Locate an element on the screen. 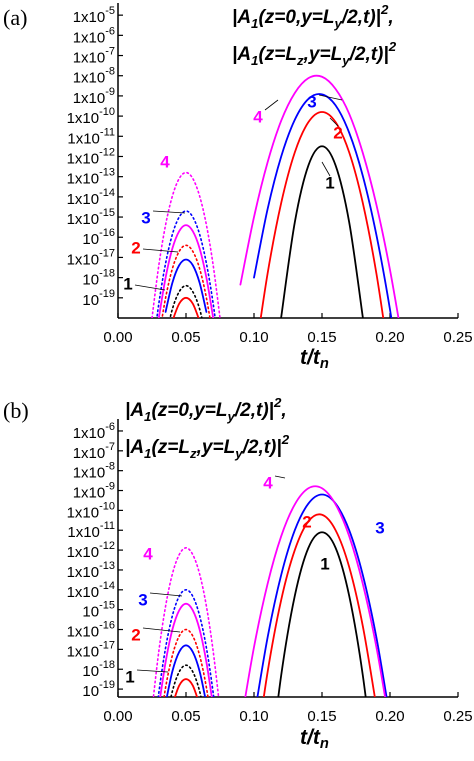  panel-label: (b) is located at coordinates (16, 410).